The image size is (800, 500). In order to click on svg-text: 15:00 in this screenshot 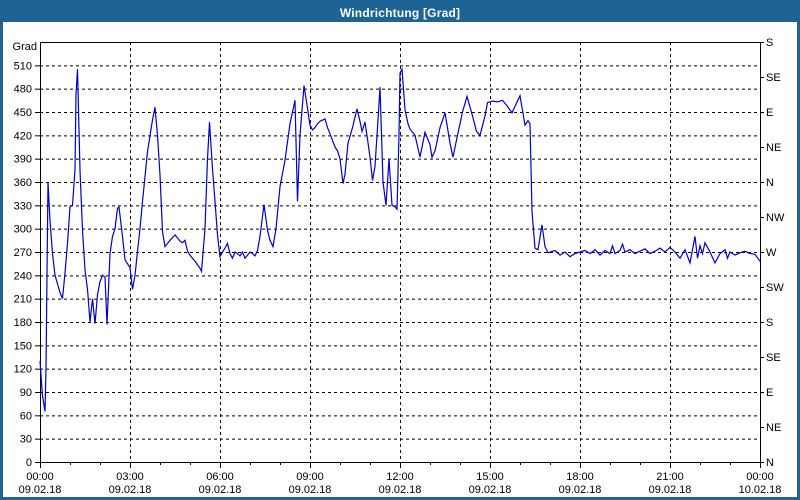, I will do `click(490, 477)`.